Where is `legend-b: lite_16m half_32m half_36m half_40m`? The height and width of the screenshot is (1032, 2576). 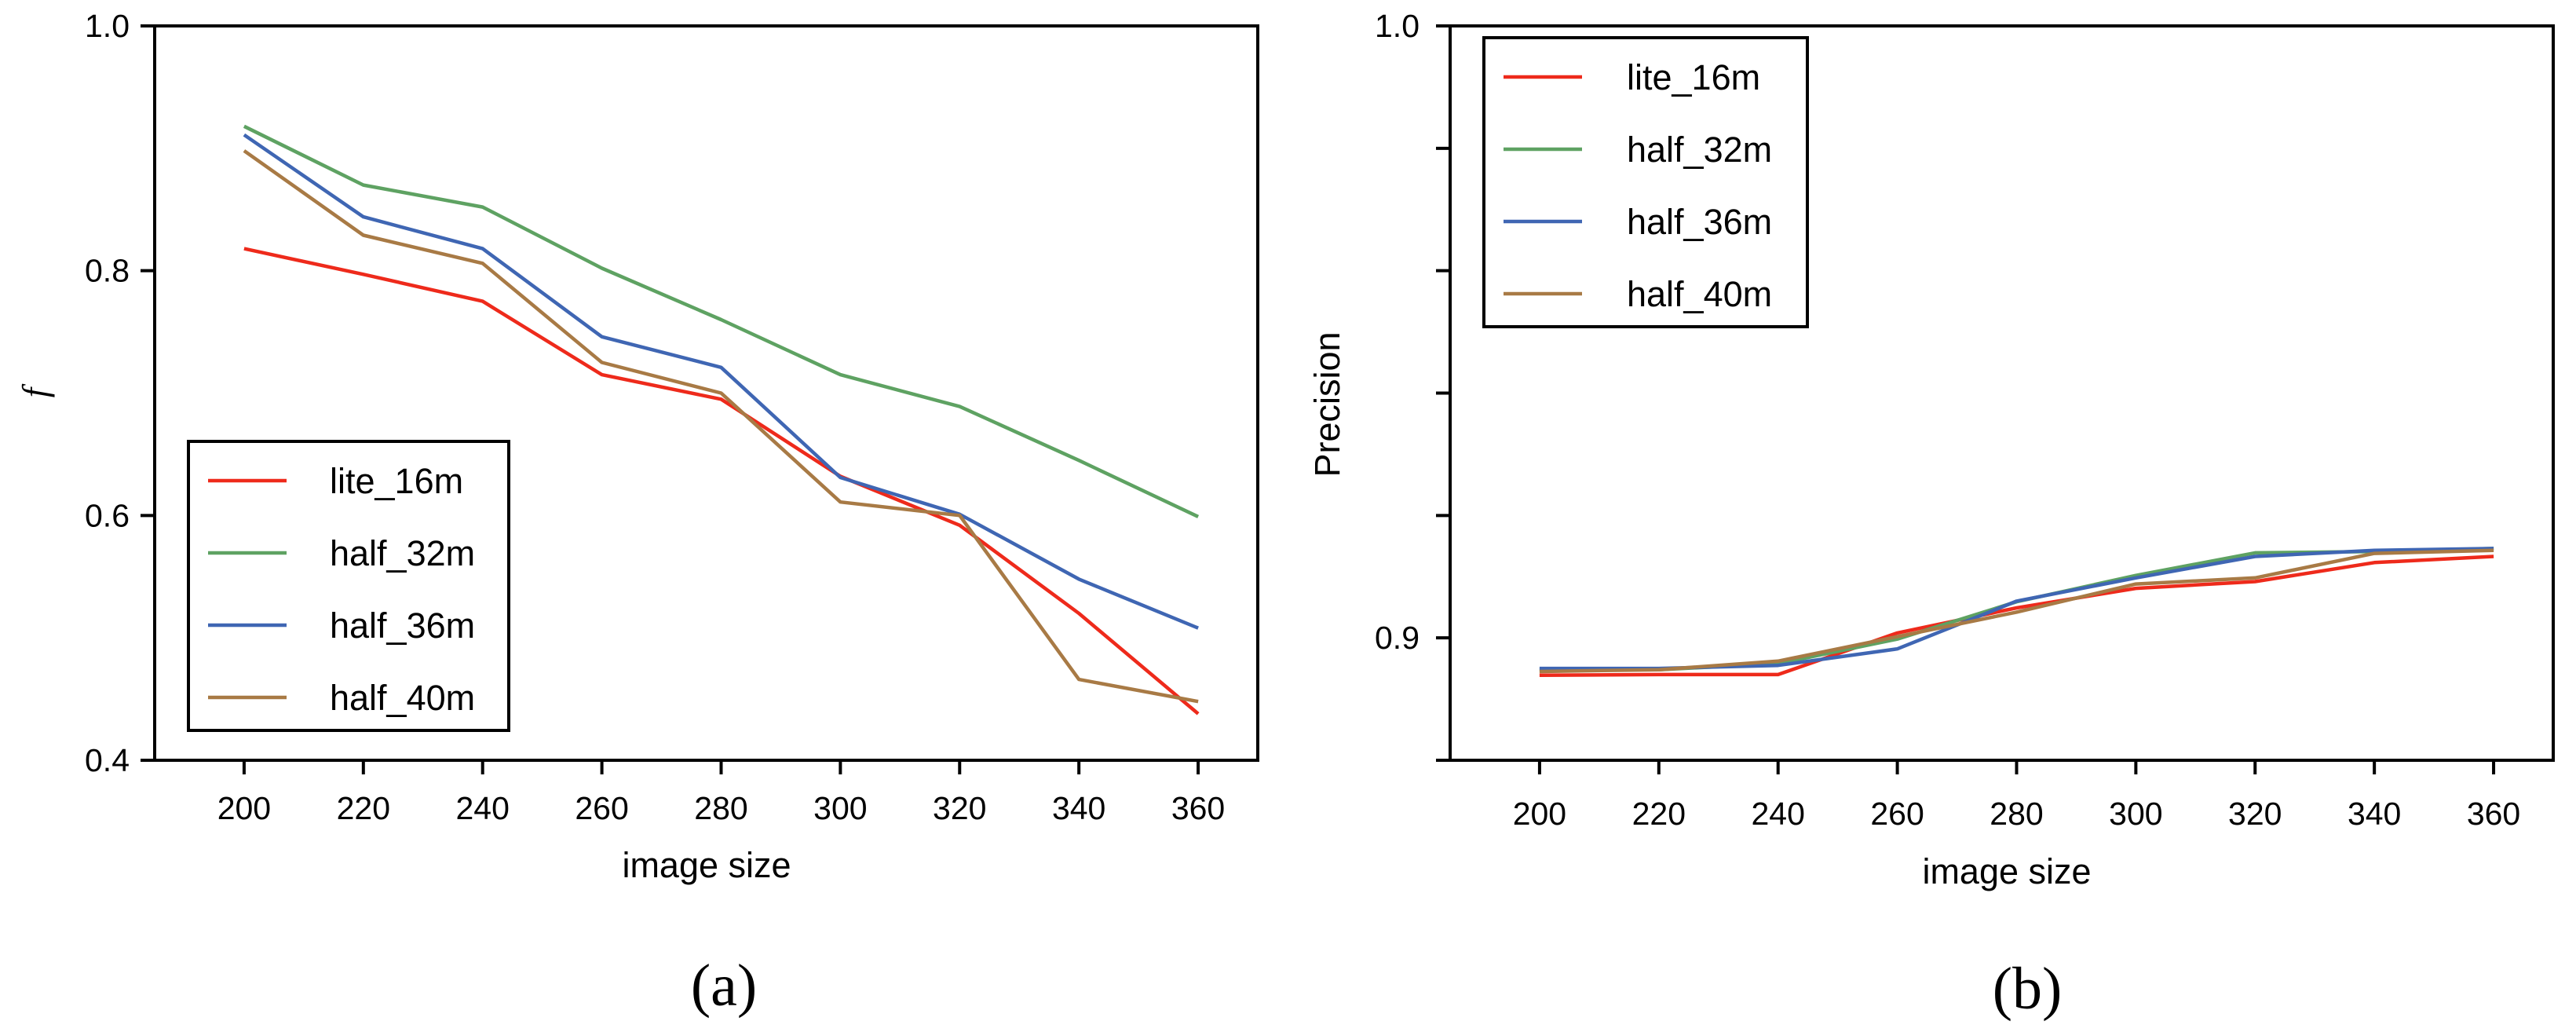
legend-b: lite_16m half_32m half_36m half_40m is located at coordinates (1645, 182).